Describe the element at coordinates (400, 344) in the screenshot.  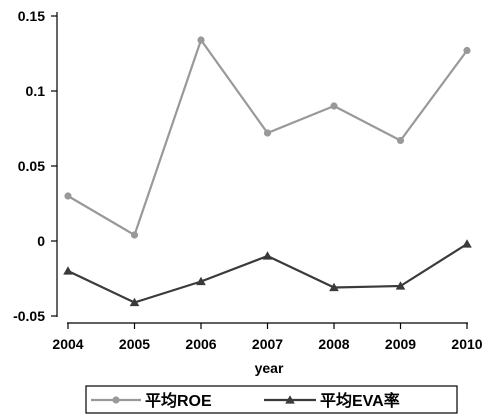
I see `x-tick-label: 2009` at that location.